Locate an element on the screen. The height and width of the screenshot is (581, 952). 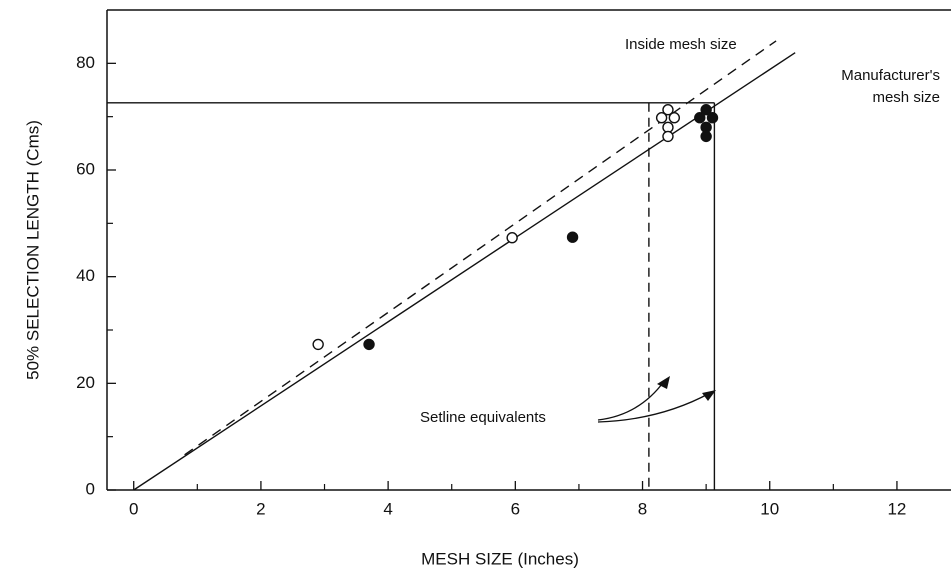
y-tick-label: 80 is located at coordinates (85, 62).